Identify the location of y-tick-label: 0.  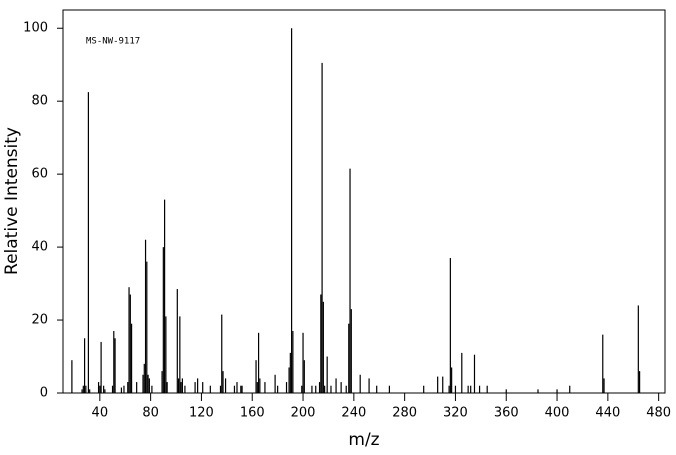
(44, 393).